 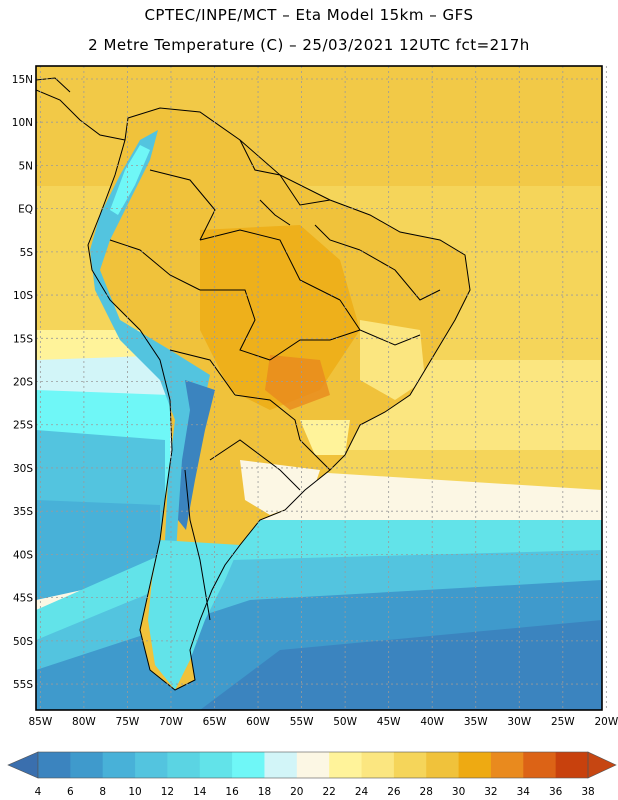 What do you see at coordinates (128, 722) in the screenshot?
I see `lon-tick-label: 75W` at bounding box center [128, 722].